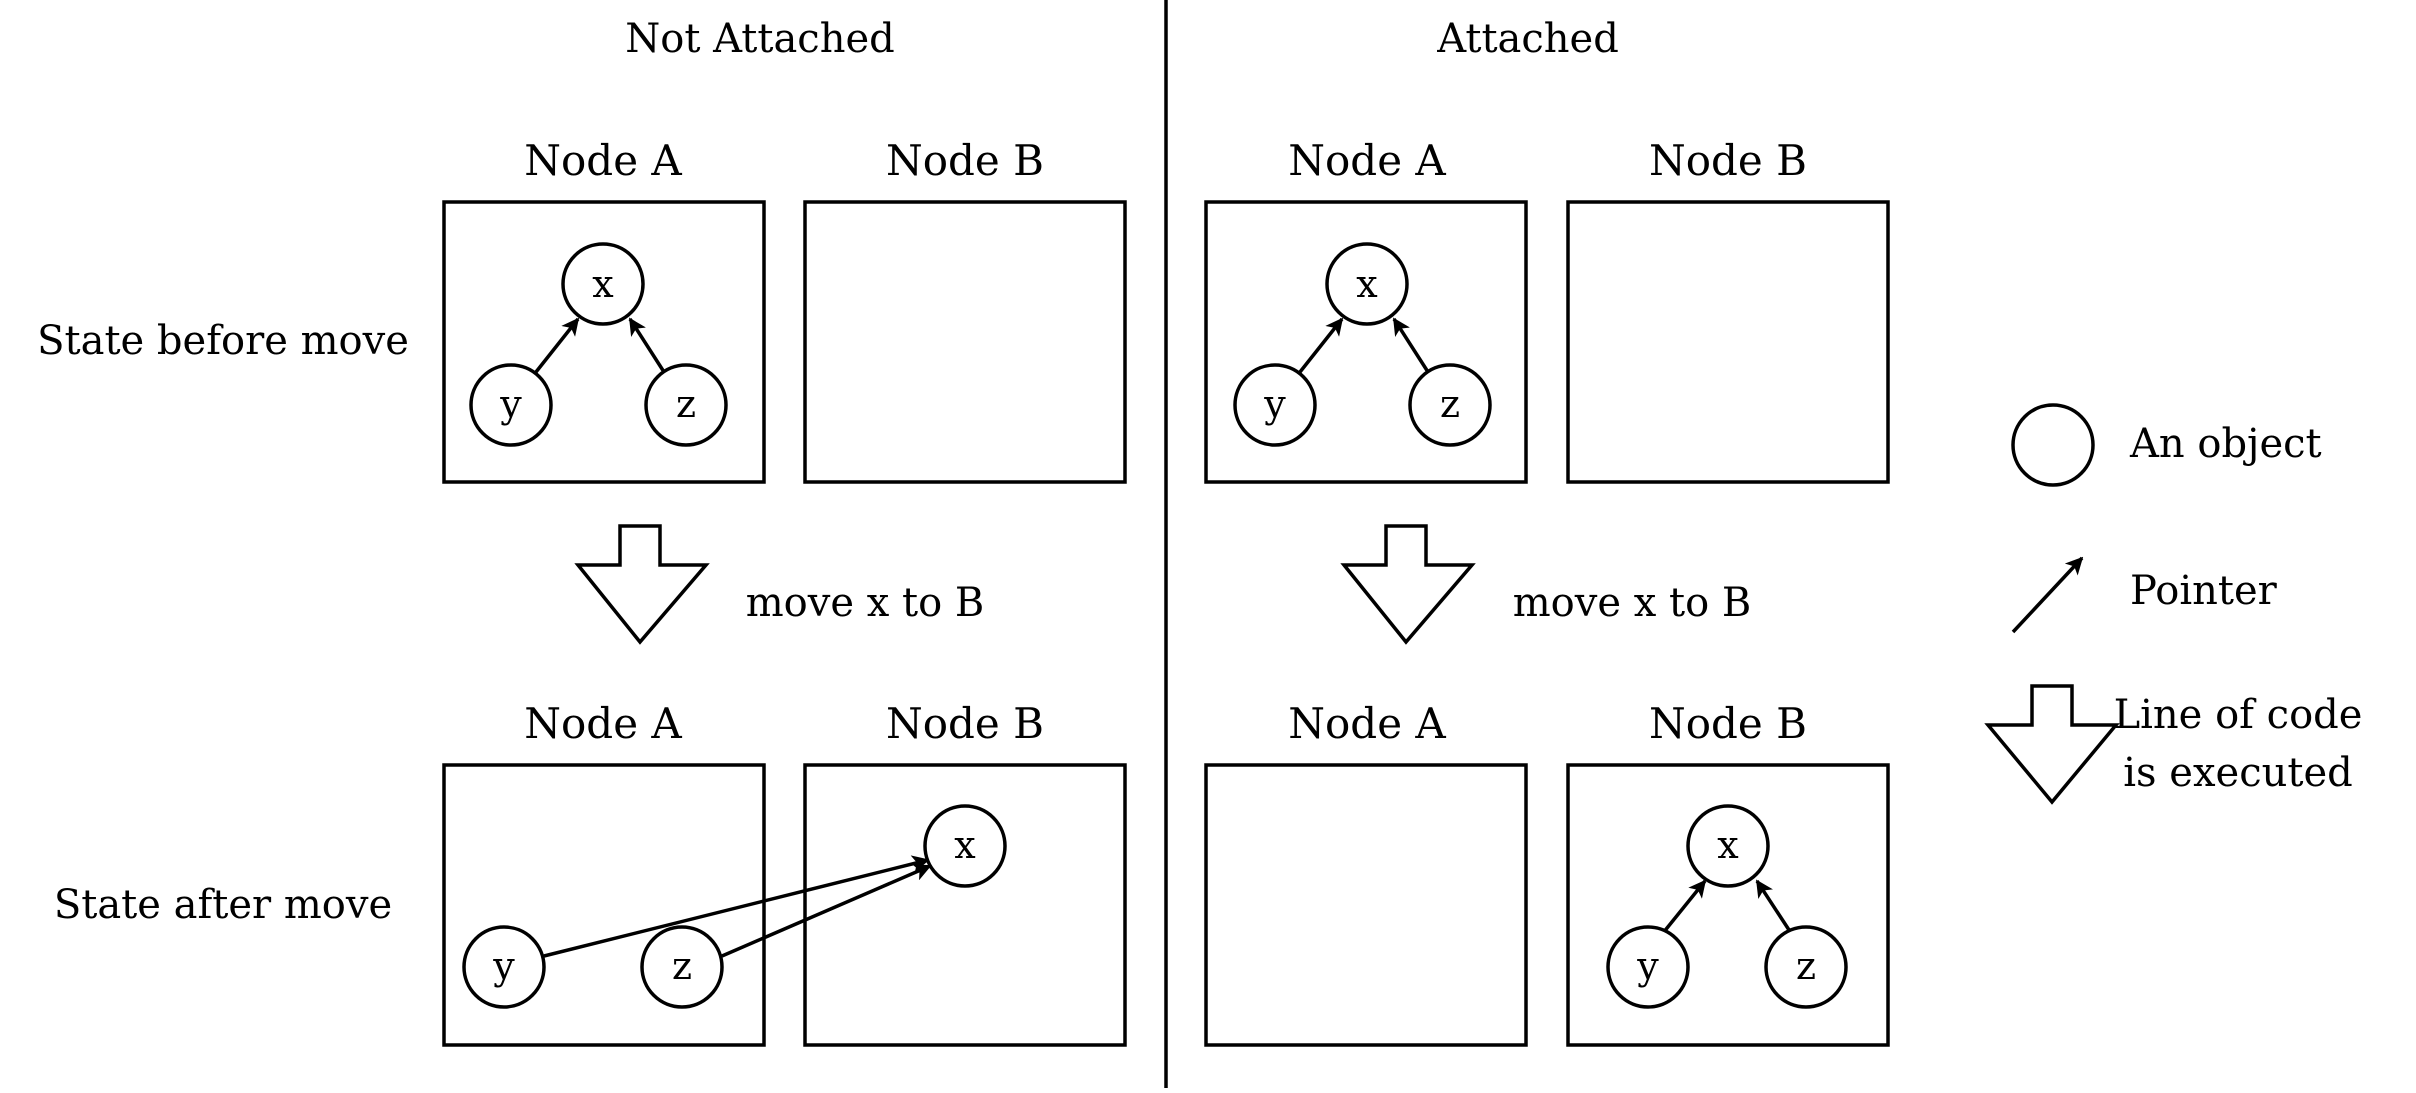 Image resolution: width=2416 pixels, height=1093 pixels. Describe the element at coordinates (1547, 310) in the screenshot. I see `attached-before: Node A Node B x y z` at that location.